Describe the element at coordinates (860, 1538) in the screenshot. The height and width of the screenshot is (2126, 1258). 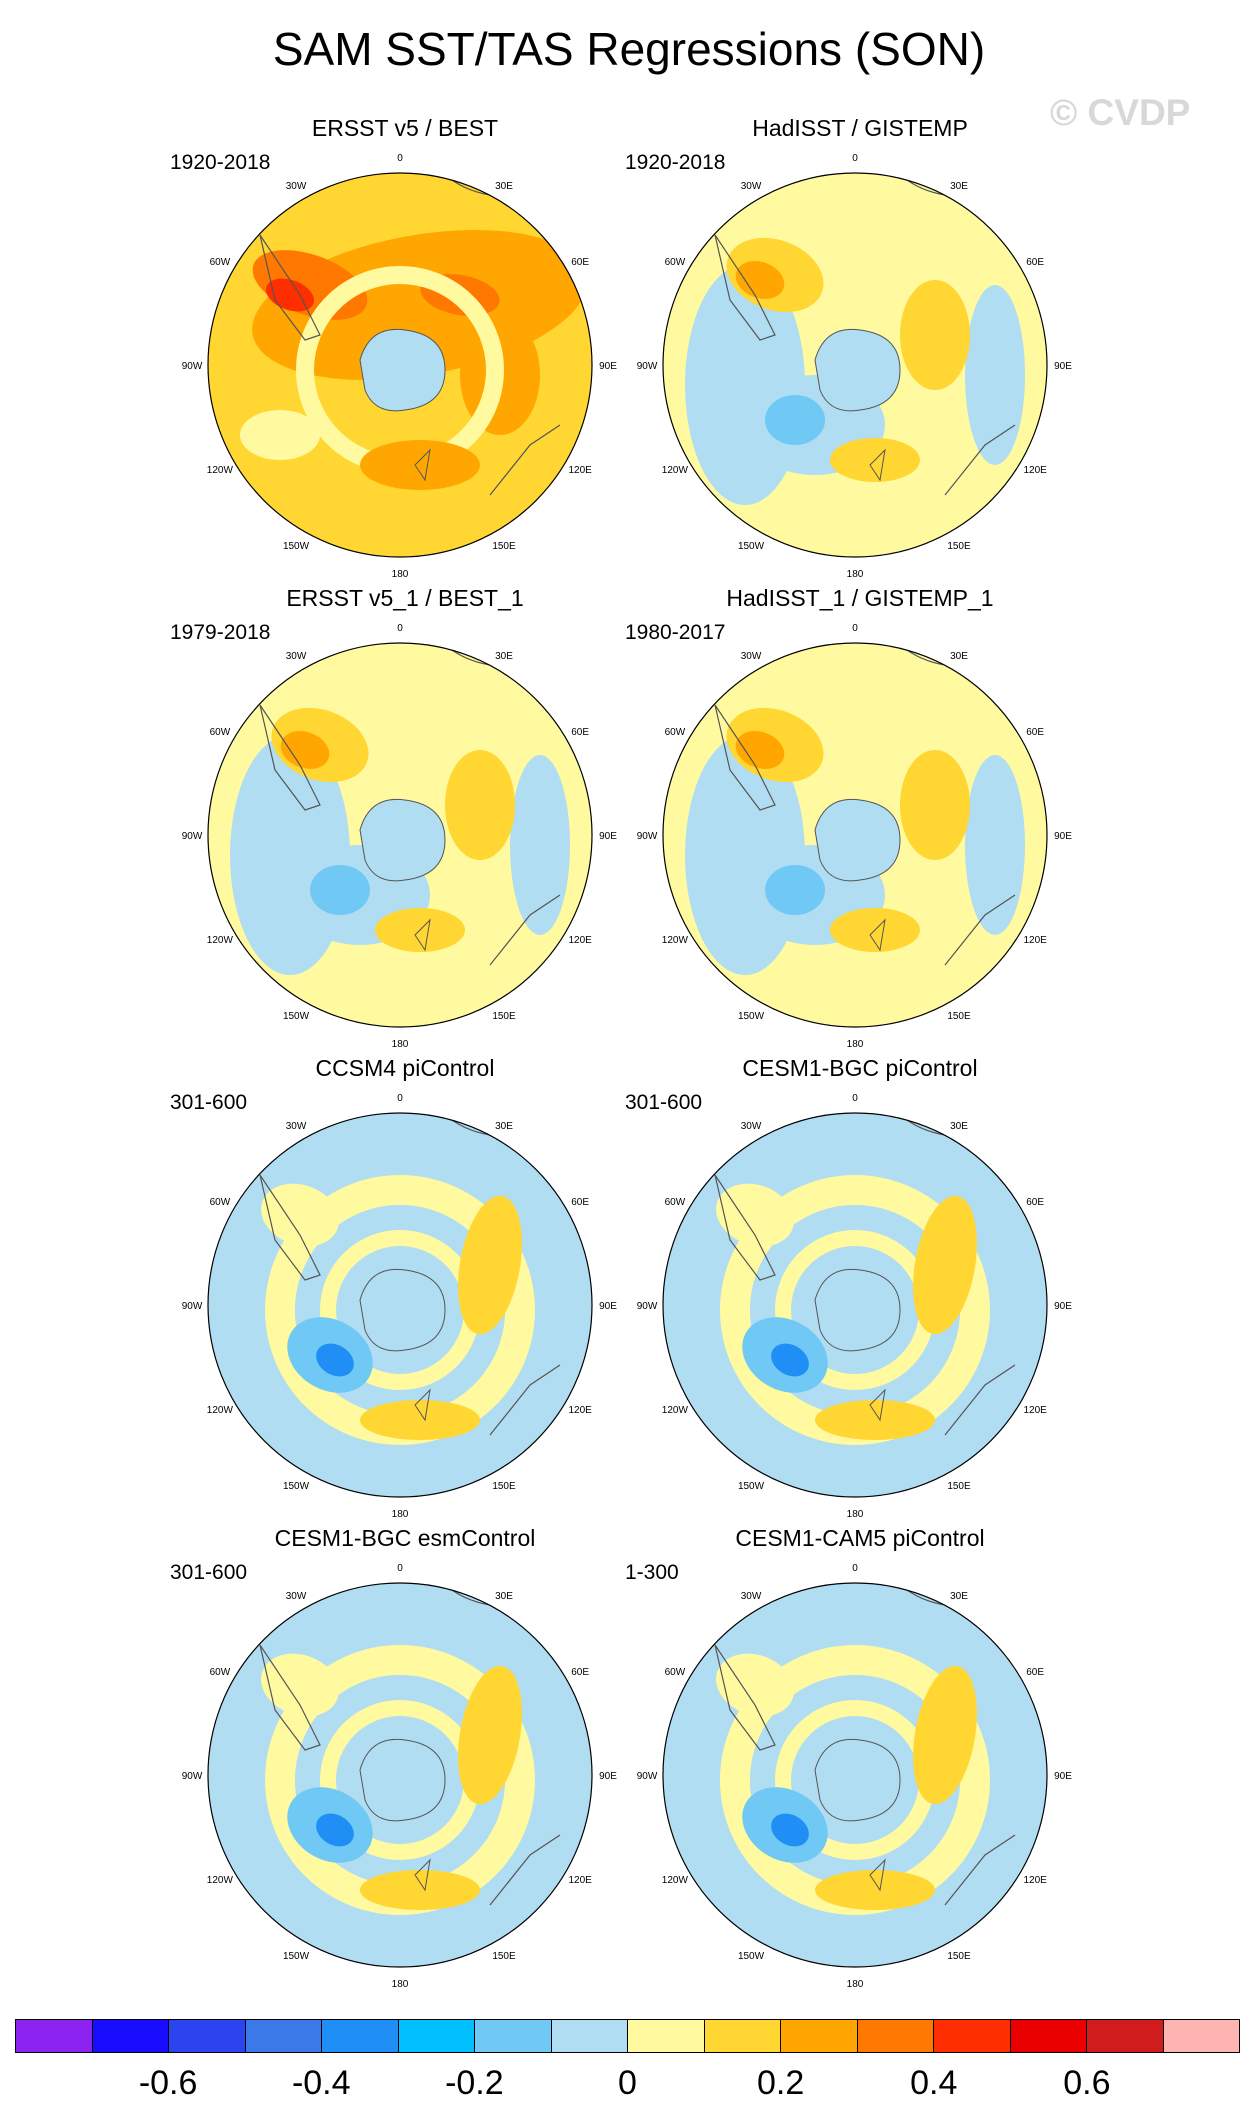
I see `panel-title: CESM1-CAM5 piControl` at that location.